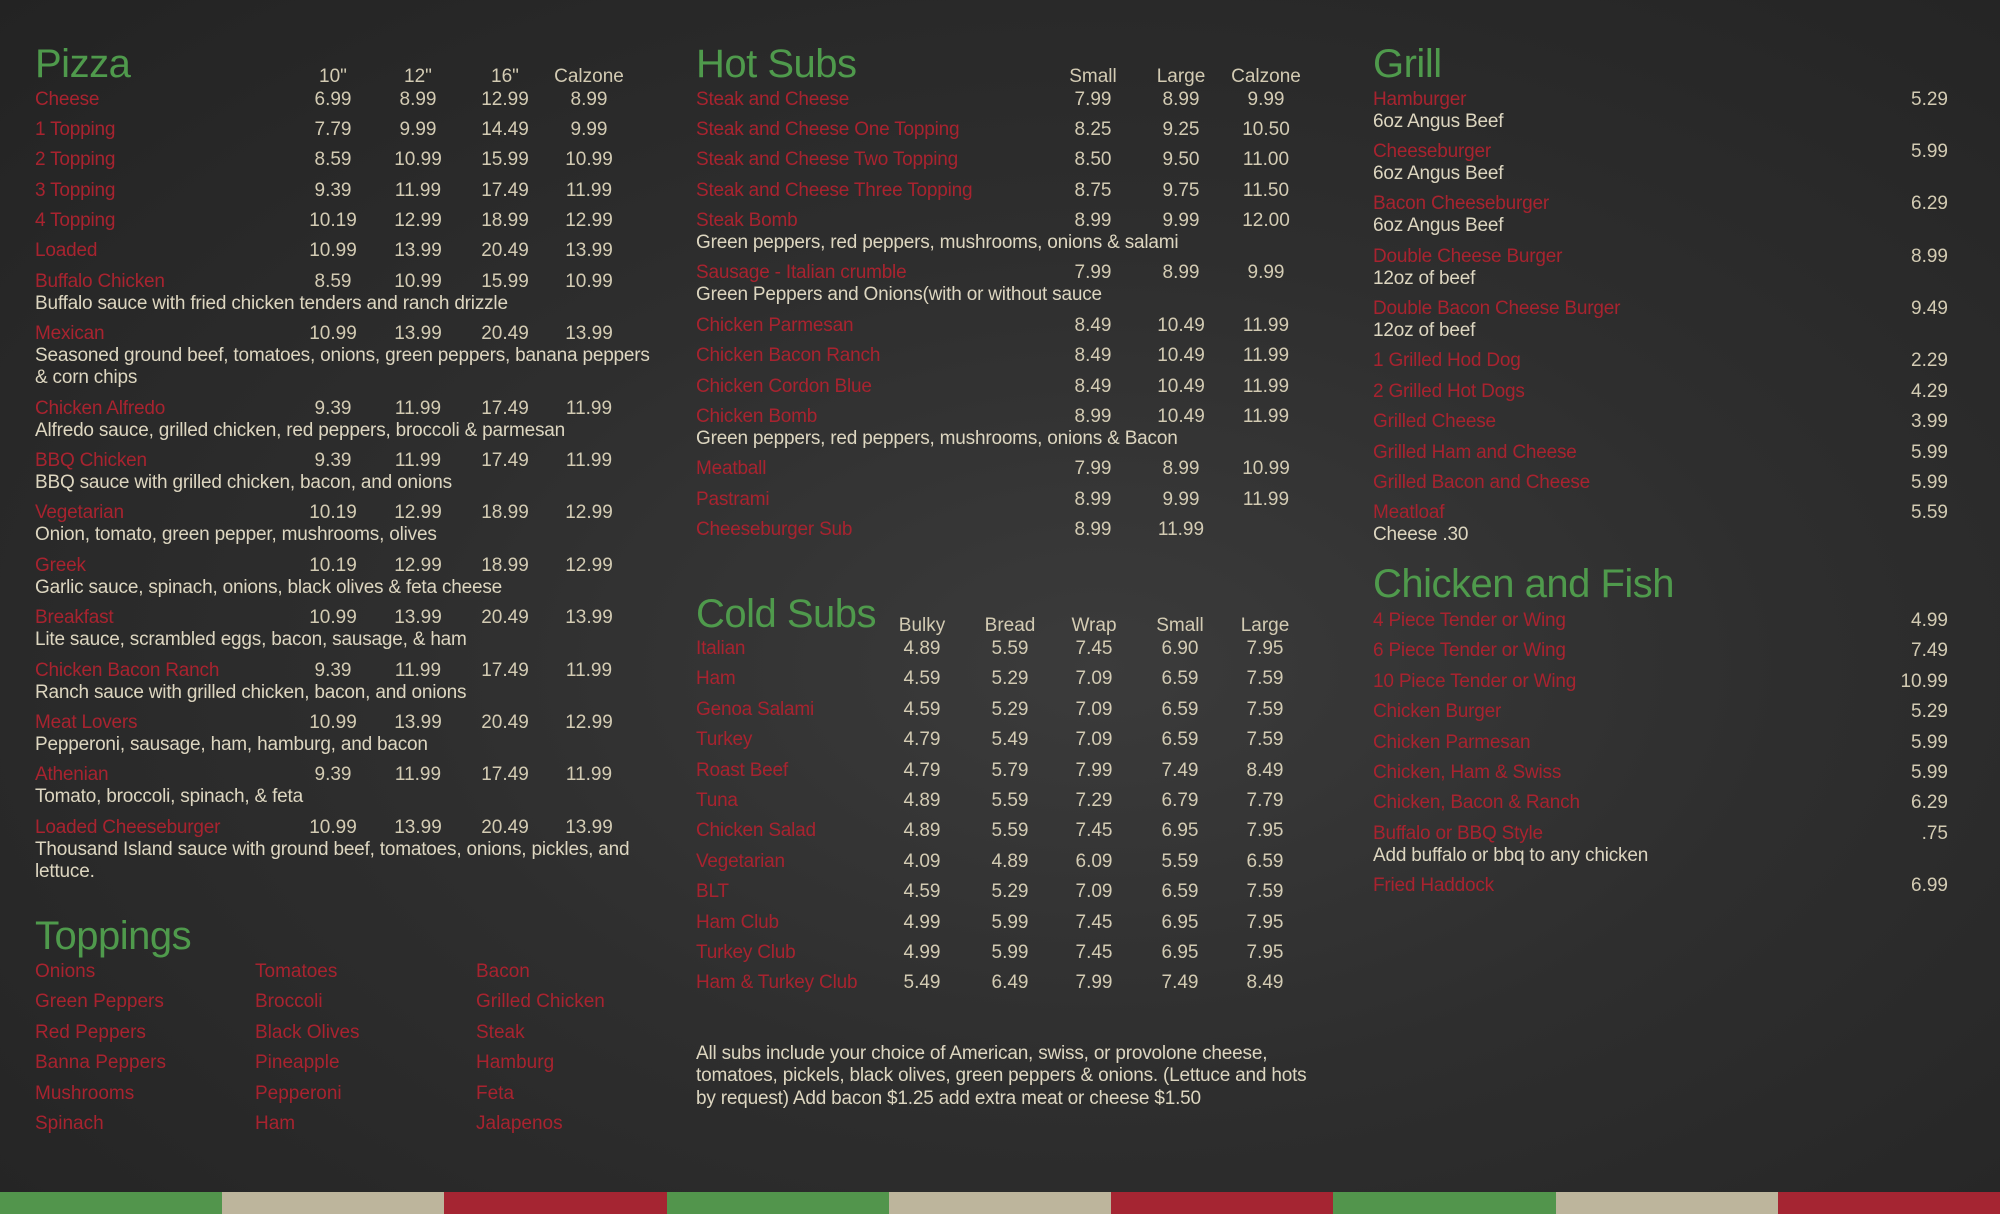 This screenshot has height=1214, width=2000. Describe the element at coordinates (1660, 886) in the screenshot. I see `menu-item: Fried Haddock 6.99` at that location.